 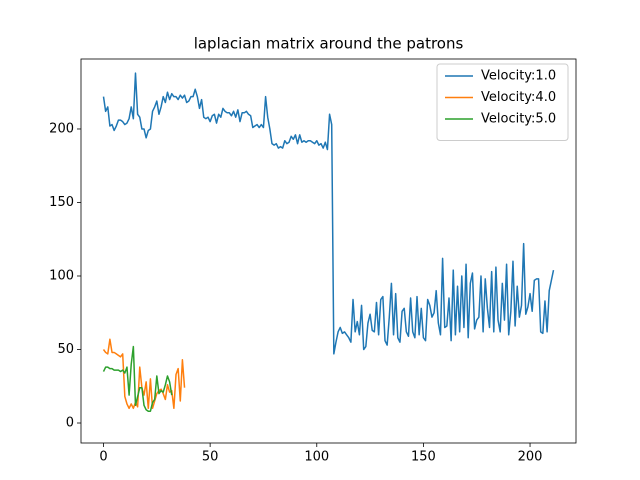 I want to click on x-tick-label: 0, so click(x=103, y=457).